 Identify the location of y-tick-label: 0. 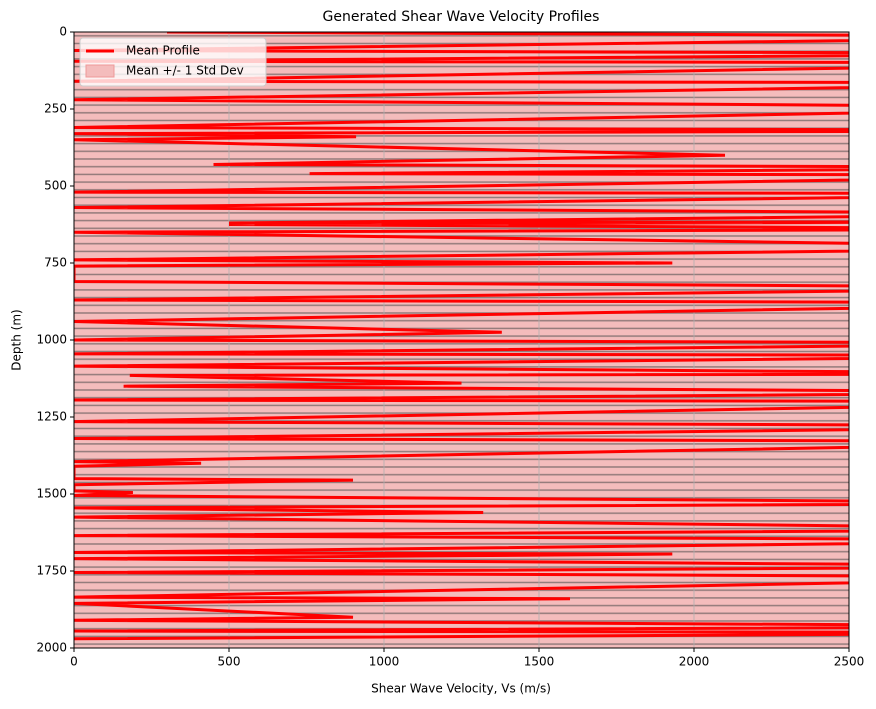
(63, 32).